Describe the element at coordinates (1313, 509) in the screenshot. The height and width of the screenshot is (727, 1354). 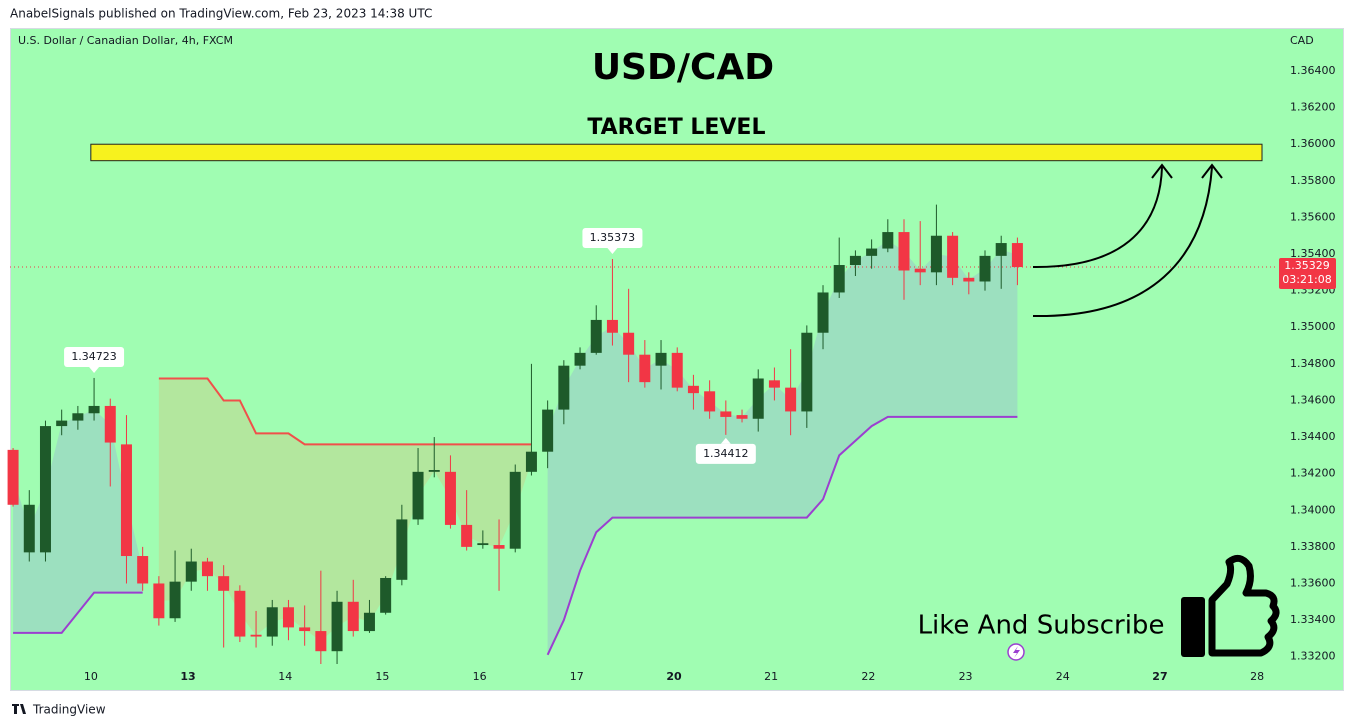
I see `y-tick-label: 1.34000` at that location.